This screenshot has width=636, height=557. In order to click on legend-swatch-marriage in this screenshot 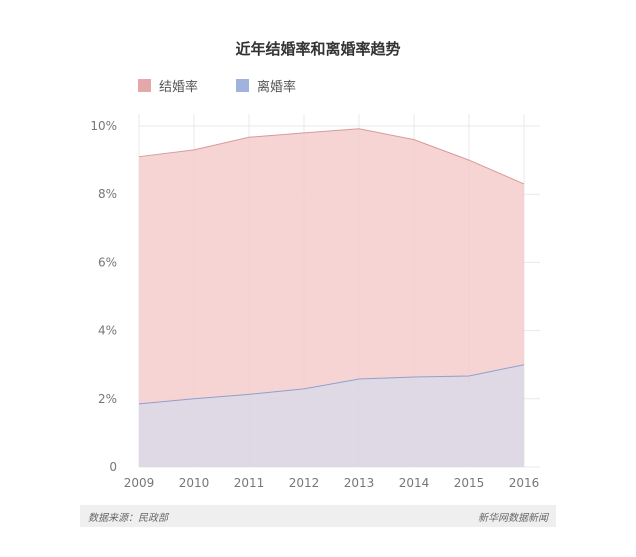, I will do `click(144, 85)`.